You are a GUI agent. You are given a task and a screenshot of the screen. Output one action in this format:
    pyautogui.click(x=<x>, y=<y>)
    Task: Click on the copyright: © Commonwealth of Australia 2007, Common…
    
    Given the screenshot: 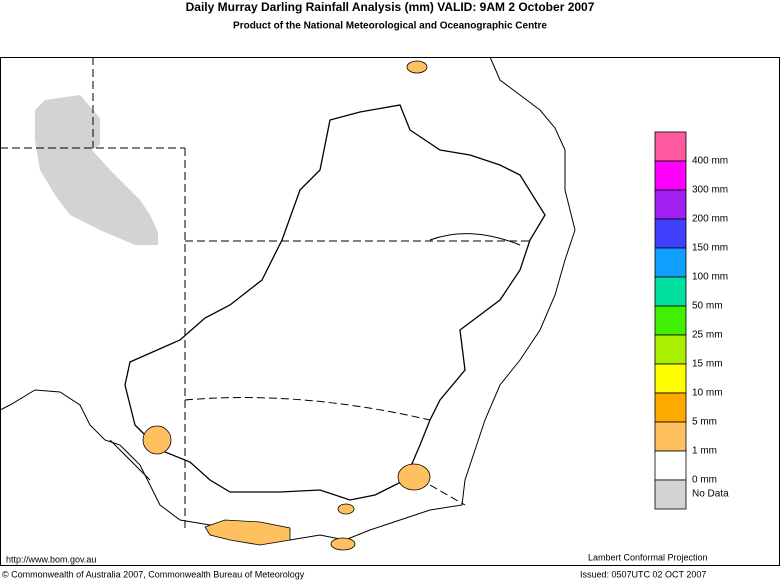 What is the action you would take?
    pyautogui.click(x=153, y=574)
    